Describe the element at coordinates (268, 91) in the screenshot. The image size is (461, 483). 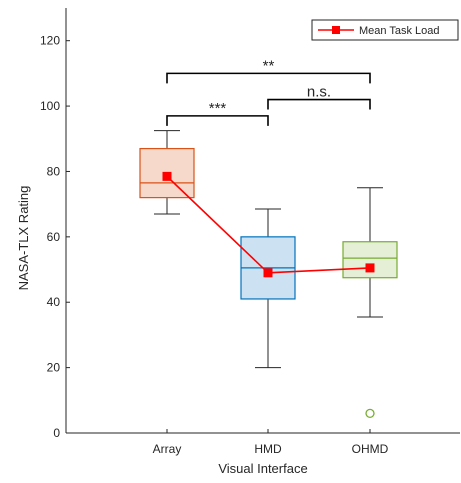
I see `significance-layer: *** n.s. **` at that location.